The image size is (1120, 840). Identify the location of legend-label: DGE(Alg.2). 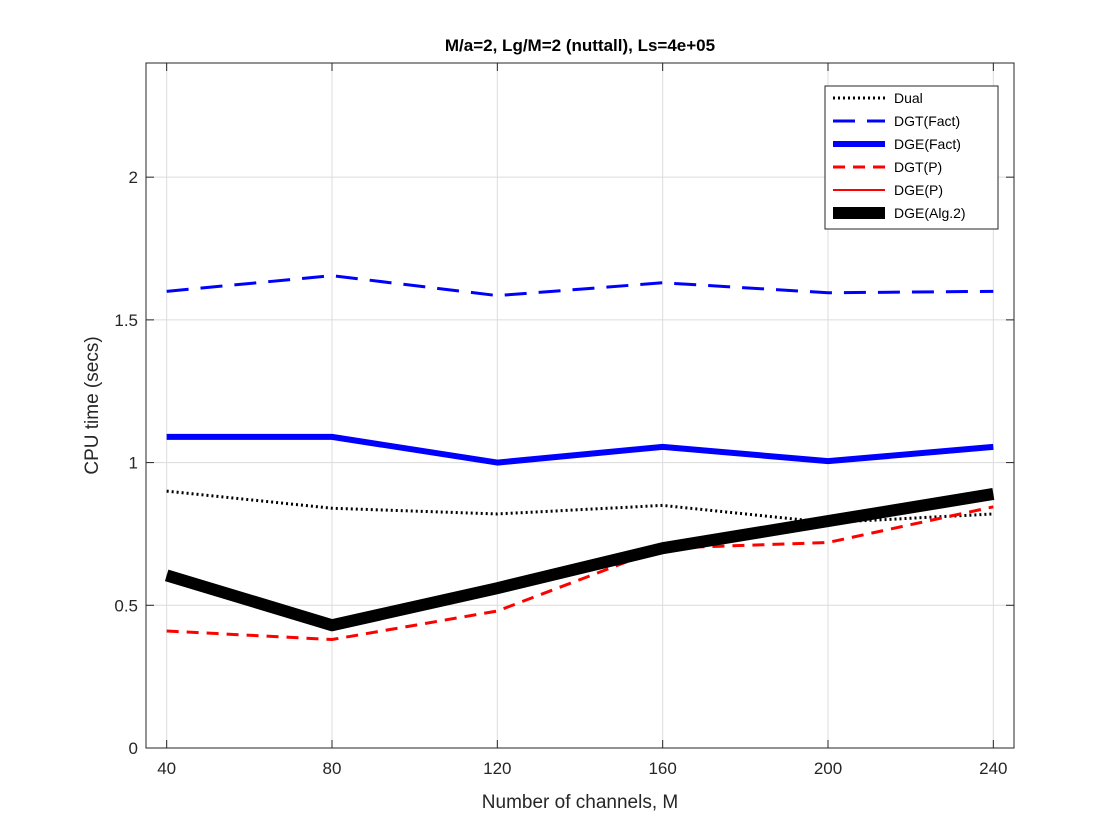
(930, 213).